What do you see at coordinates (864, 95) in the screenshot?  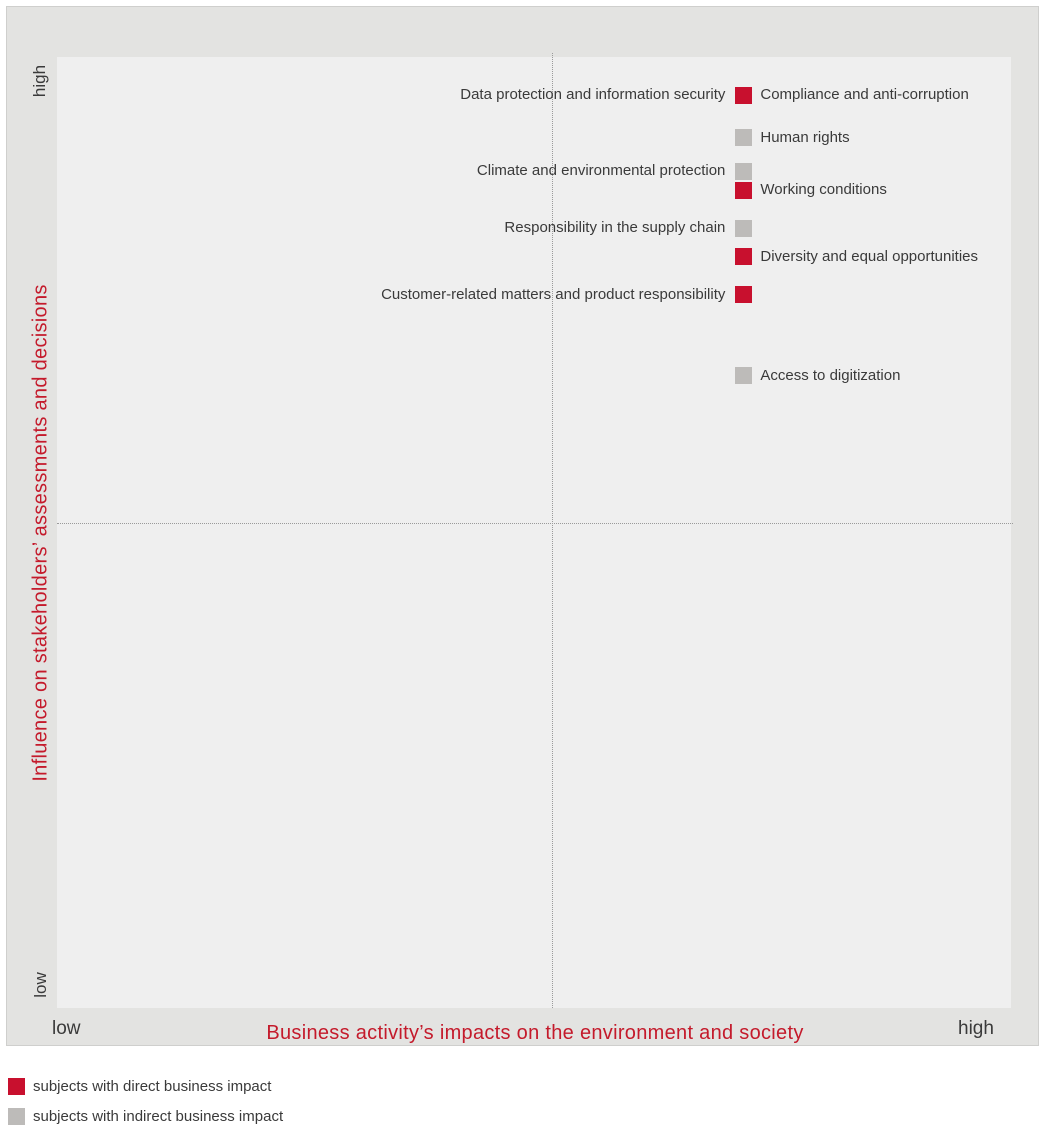 I see `point-label: Compliance and anti-corruption` at bounding box center [864, 95].